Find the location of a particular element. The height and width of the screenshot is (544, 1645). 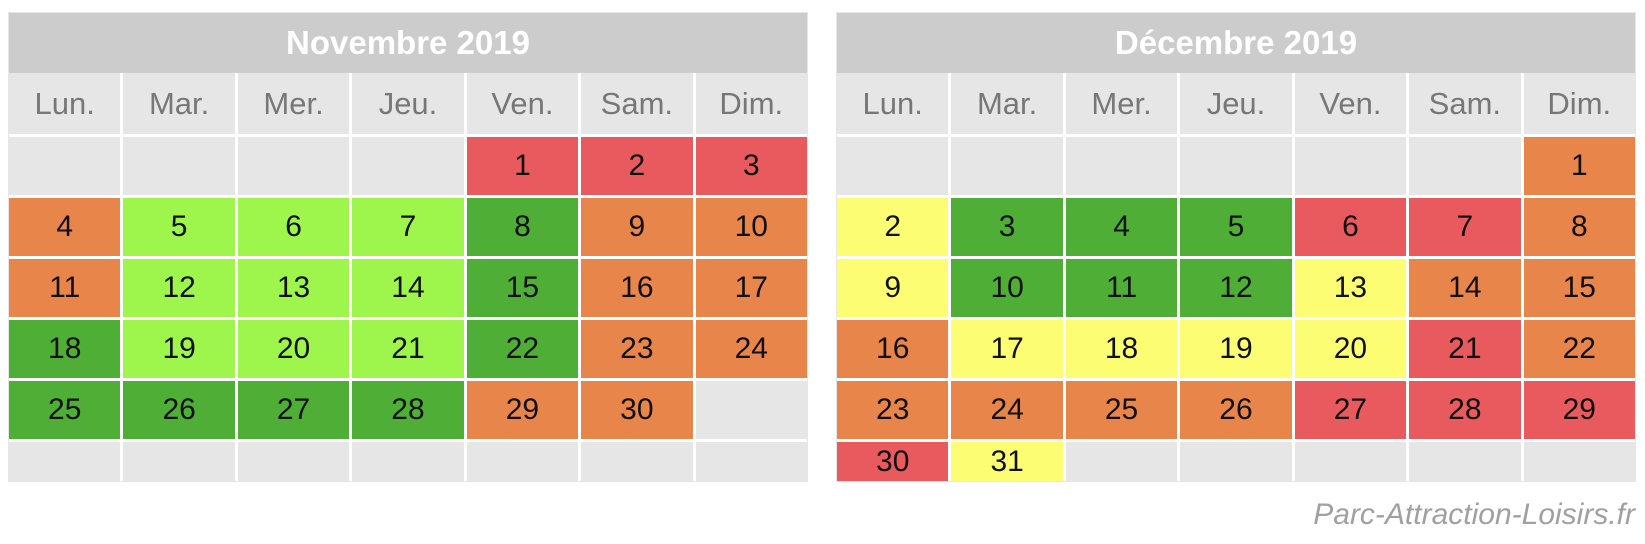

day-cell: 31 is located at coordinates (1007, 461).